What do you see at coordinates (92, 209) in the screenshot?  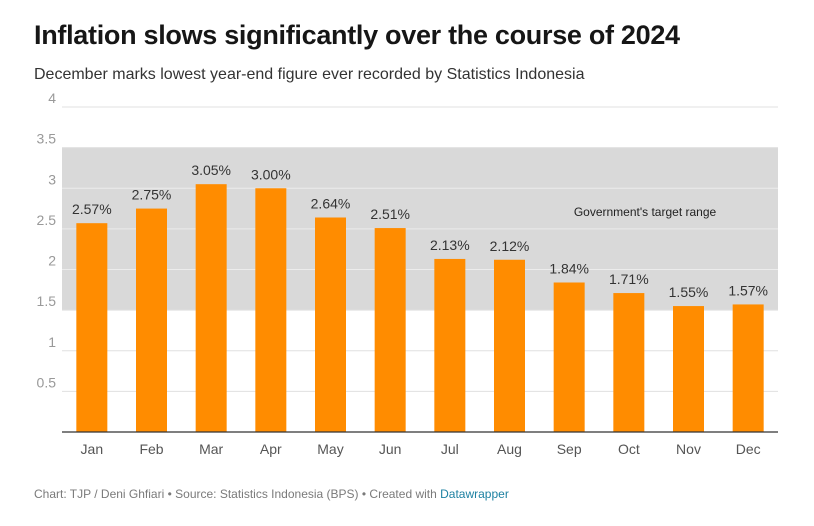 I see `bar-value-label: 2.57%` at bounding box center [92, 209].